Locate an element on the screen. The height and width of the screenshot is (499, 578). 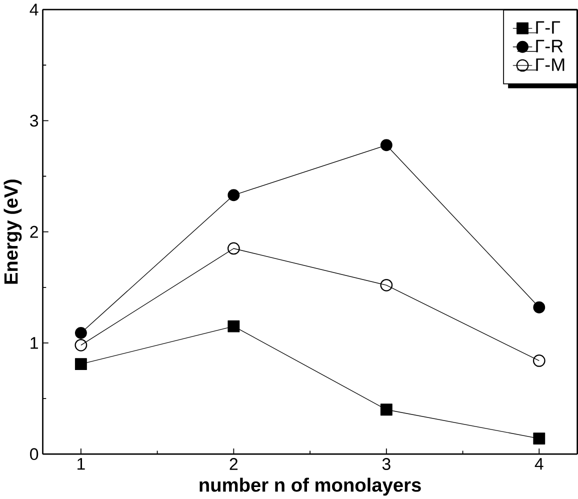
y-tick-label: 2 is located at coordinates (34, 232).